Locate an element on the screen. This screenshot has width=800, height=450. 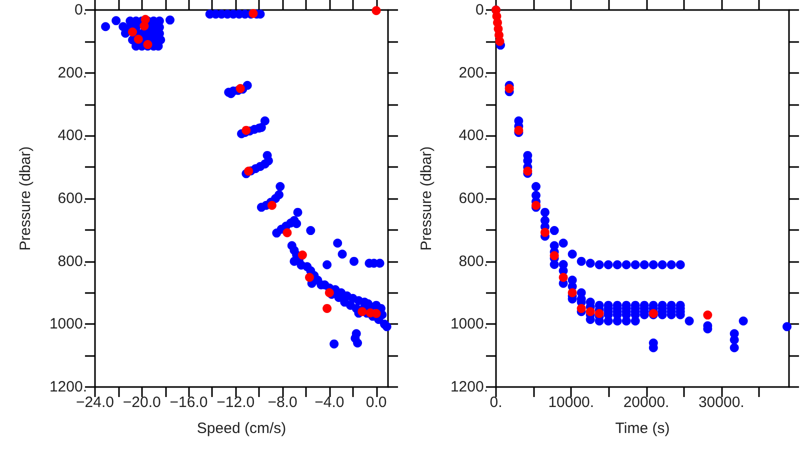
x-tick-label: 0.0 is located at coordinates (376, 402).